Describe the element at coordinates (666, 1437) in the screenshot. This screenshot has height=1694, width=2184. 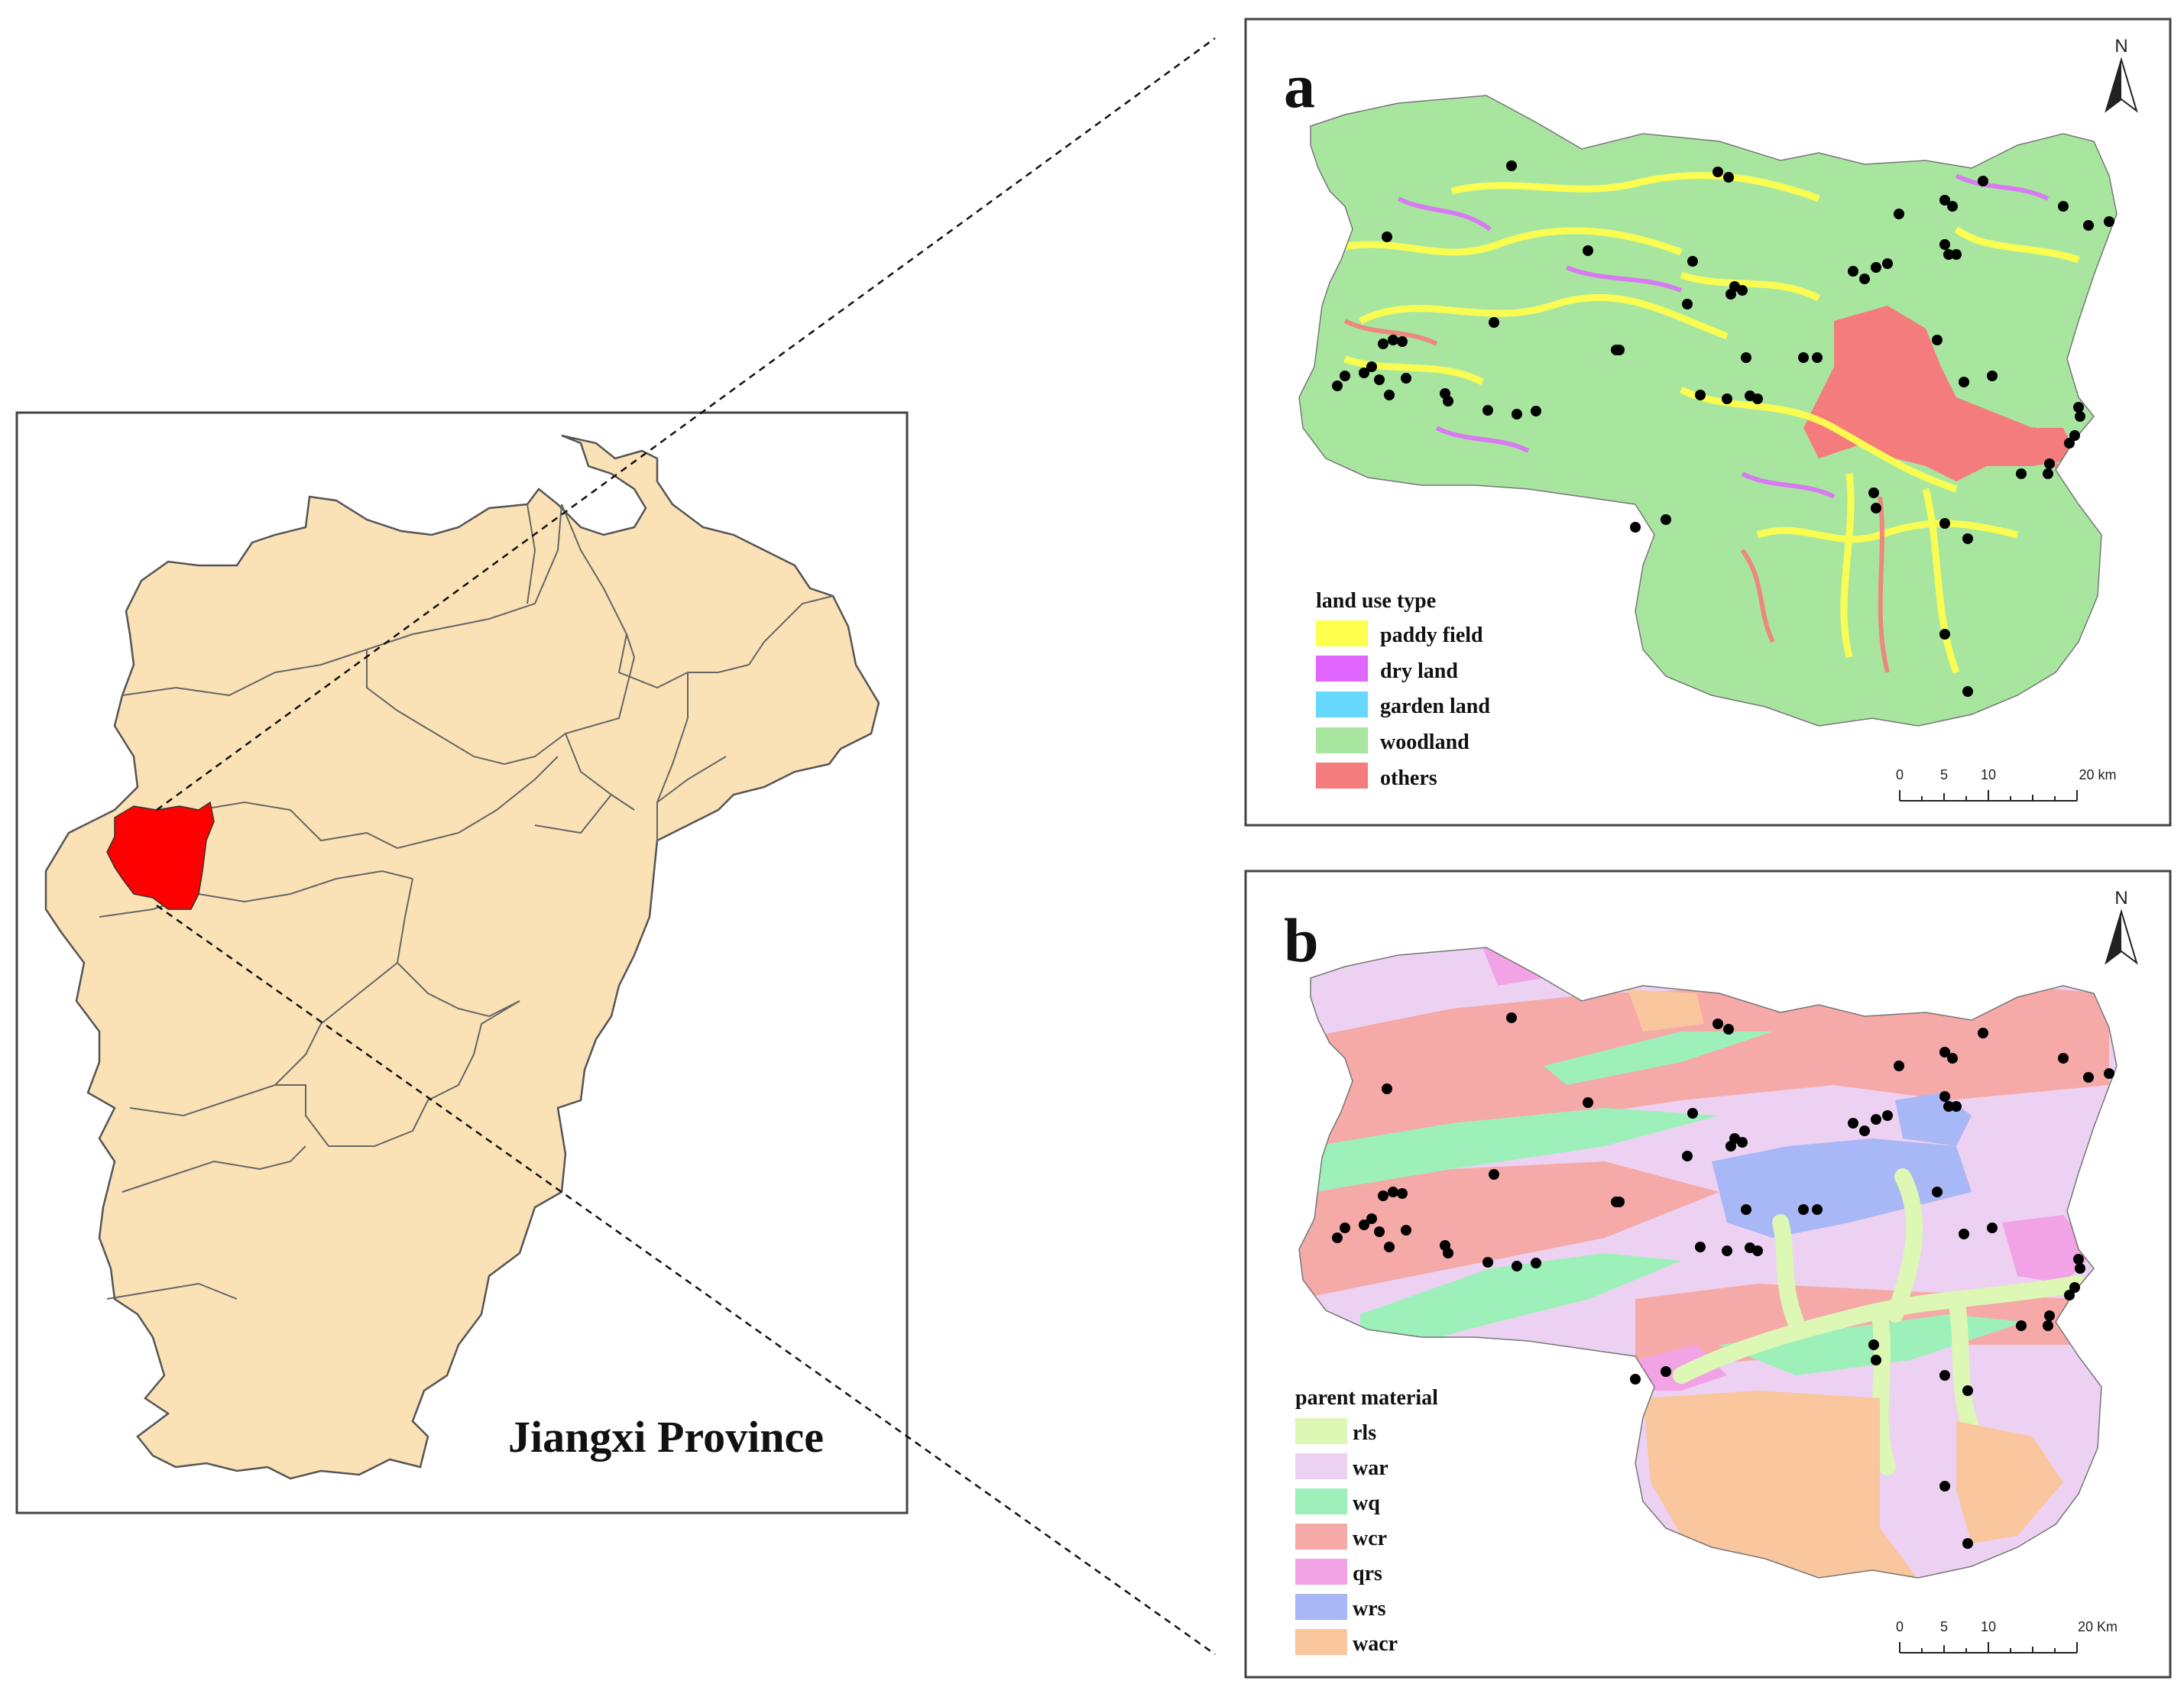
I see `overview-title: Jiangxi Province` at that location.